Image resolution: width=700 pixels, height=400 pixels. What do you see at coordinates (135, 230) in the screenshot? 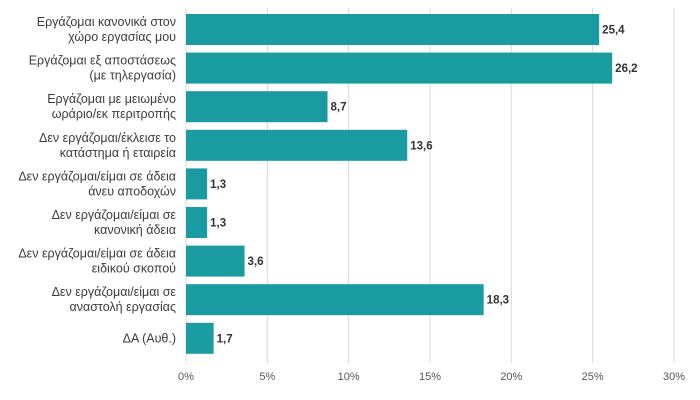
I see `category-label-line: κανονική άδεια` at bounding box center [135, 230].